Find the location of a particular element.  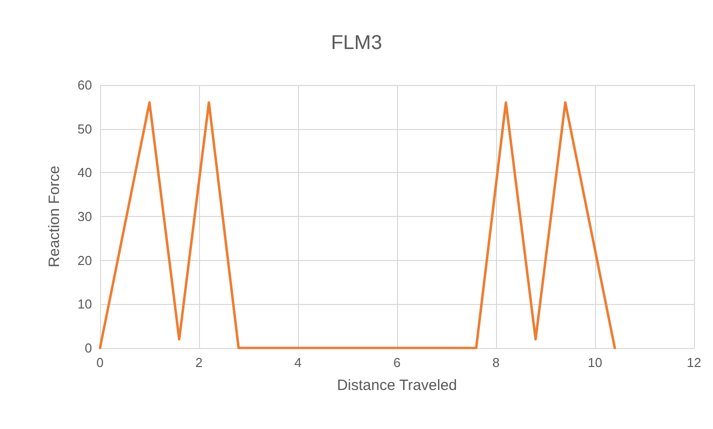

y-tick-label: 10 is located at coordinates (85, 304).